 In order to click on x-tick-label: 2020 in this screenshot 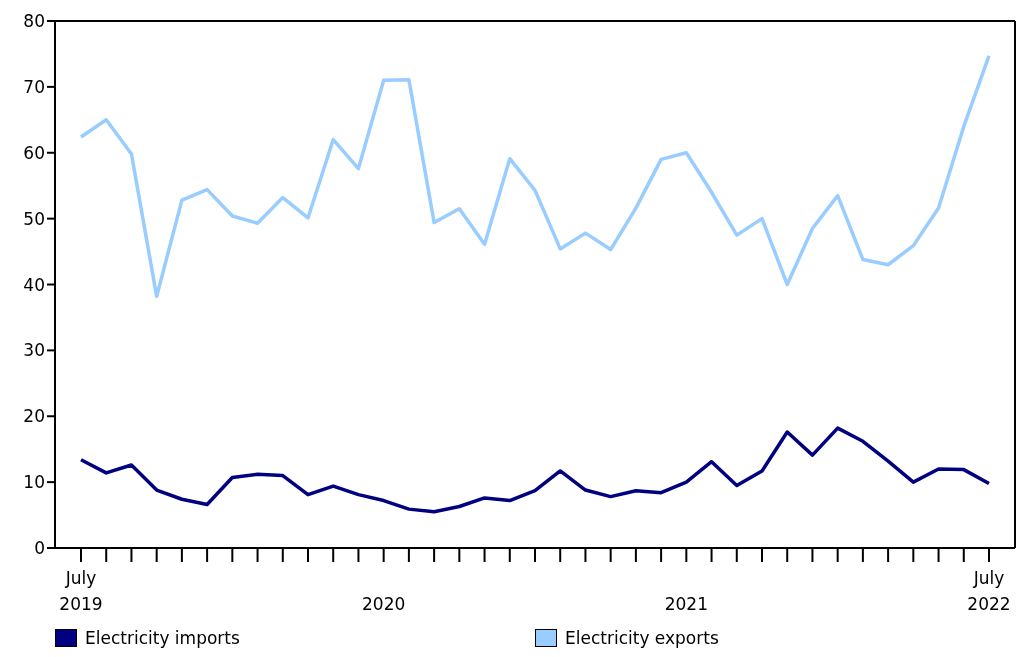, I will do `click(384, 604)`.